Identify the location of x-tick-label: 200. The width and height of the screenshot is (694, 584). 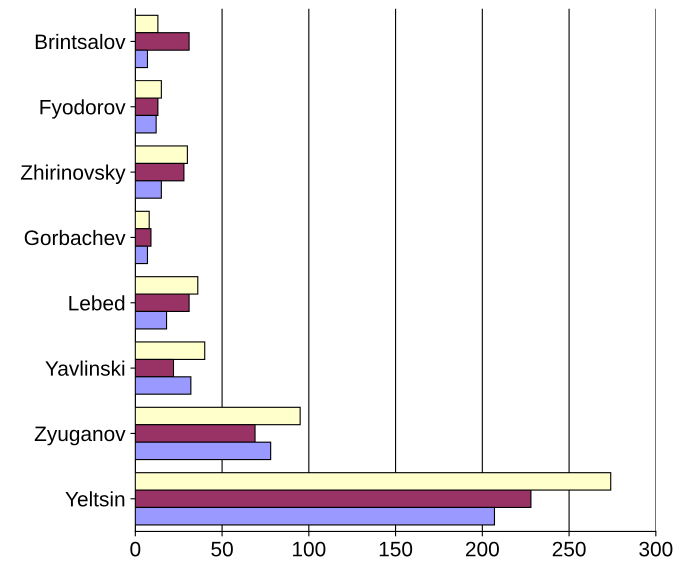
(482, 549).